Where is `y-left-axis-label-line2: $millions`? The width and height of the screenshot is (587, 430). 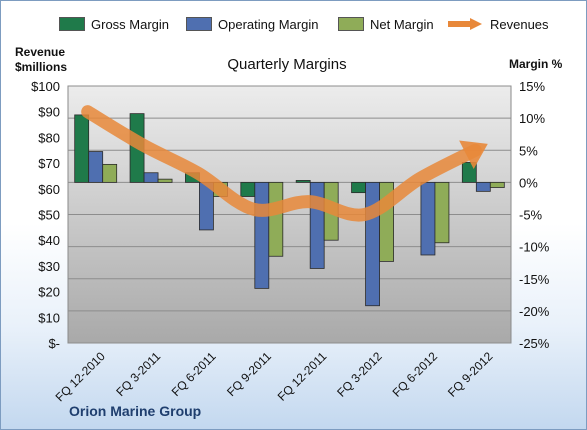
y-left-axis-label-line2: $millions is located at coordinates (41, 67).